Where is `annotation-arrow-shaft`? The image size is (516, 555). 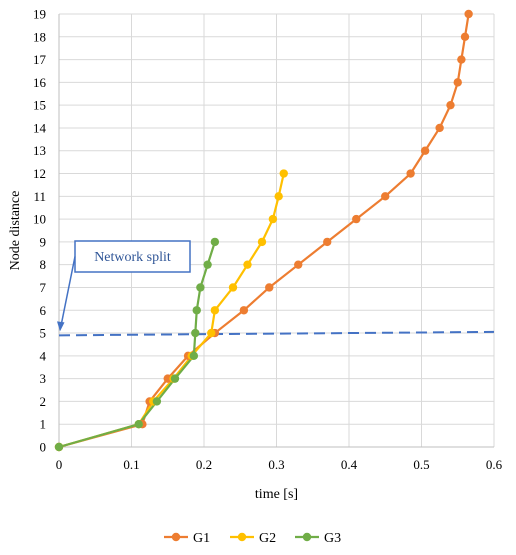 annotation-arrow-shaft is located at coordinates (68, 290).